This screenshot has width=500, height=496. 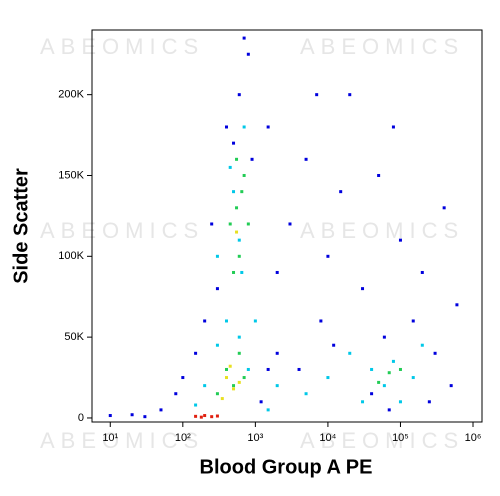 I want to click on x-tick-label: 10², so click(x=183, y=438).